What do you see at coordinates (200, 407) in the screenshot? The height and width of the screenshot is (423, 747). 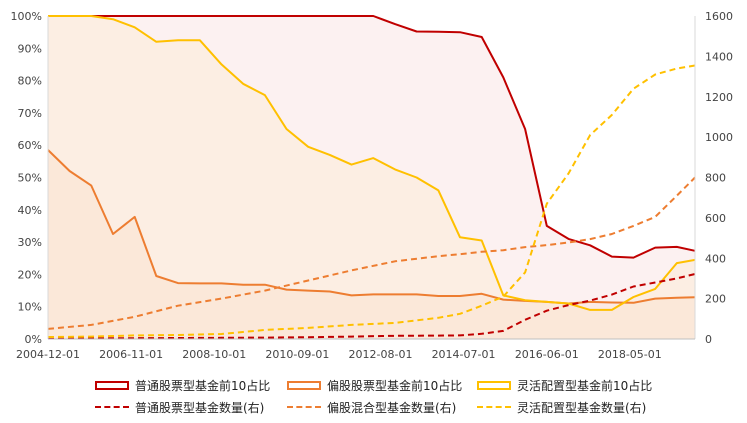 I see `legend-label: 普通股票型基金数量(右)` at bounding box center [200, 407].